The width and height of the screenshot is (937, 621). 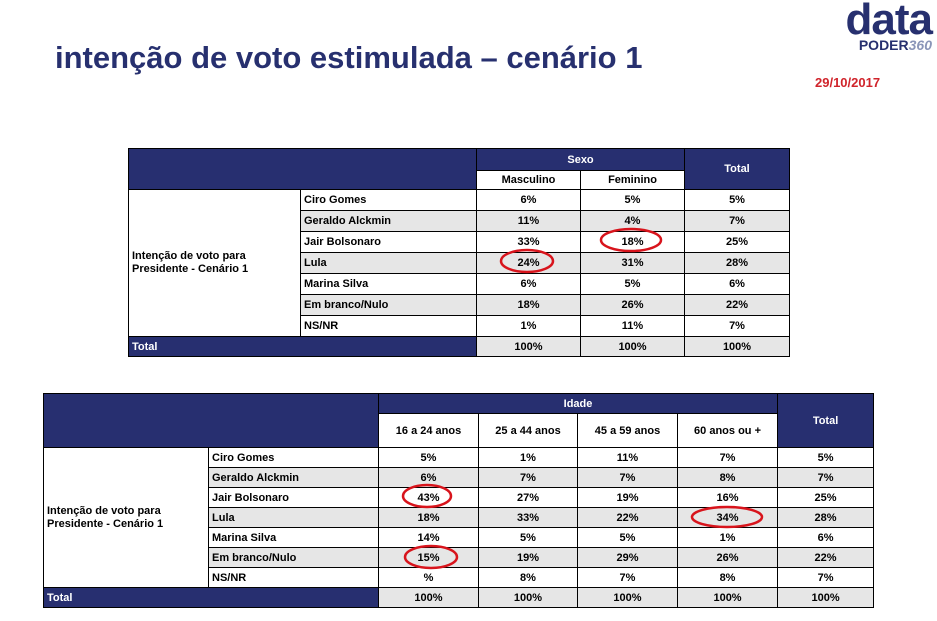 What do you see at coordinates (528, 430) in the screenshot?
I see `column-header: 25 a 44 anos` at bounding box center [528, 430].